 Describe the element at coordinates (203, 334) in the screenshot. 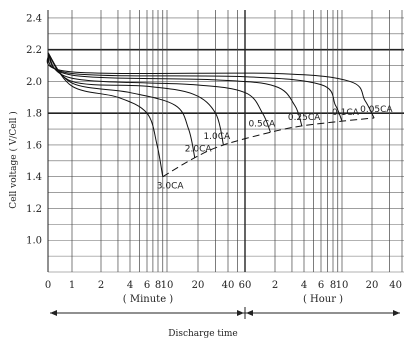

I see `x-axis-title: Discharge time` at that location.